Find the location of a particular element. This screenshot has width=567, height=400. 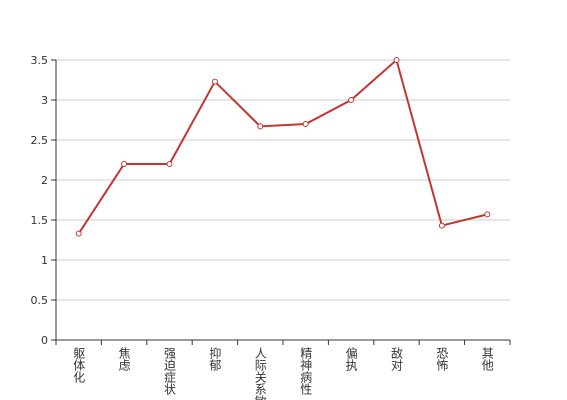

x-tick-label: 焦虑 is located at coordinates (124, 359).